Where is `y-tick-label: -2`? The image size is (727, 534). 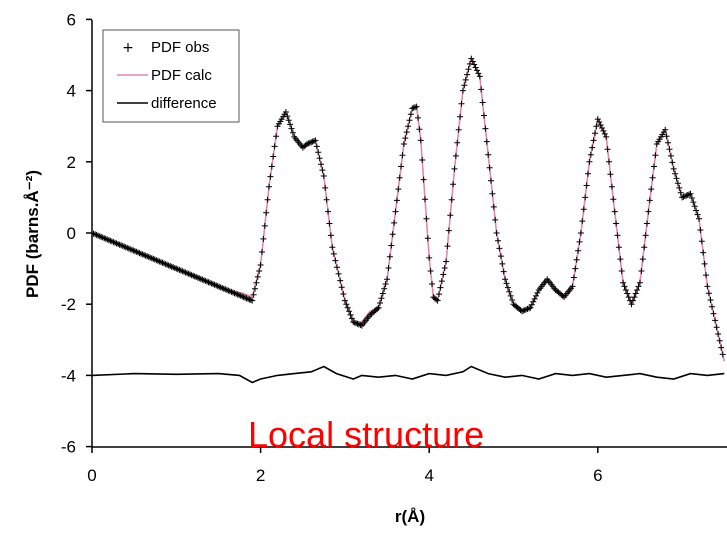
y-tick-label: -2 is located at coordinates (68, 304).